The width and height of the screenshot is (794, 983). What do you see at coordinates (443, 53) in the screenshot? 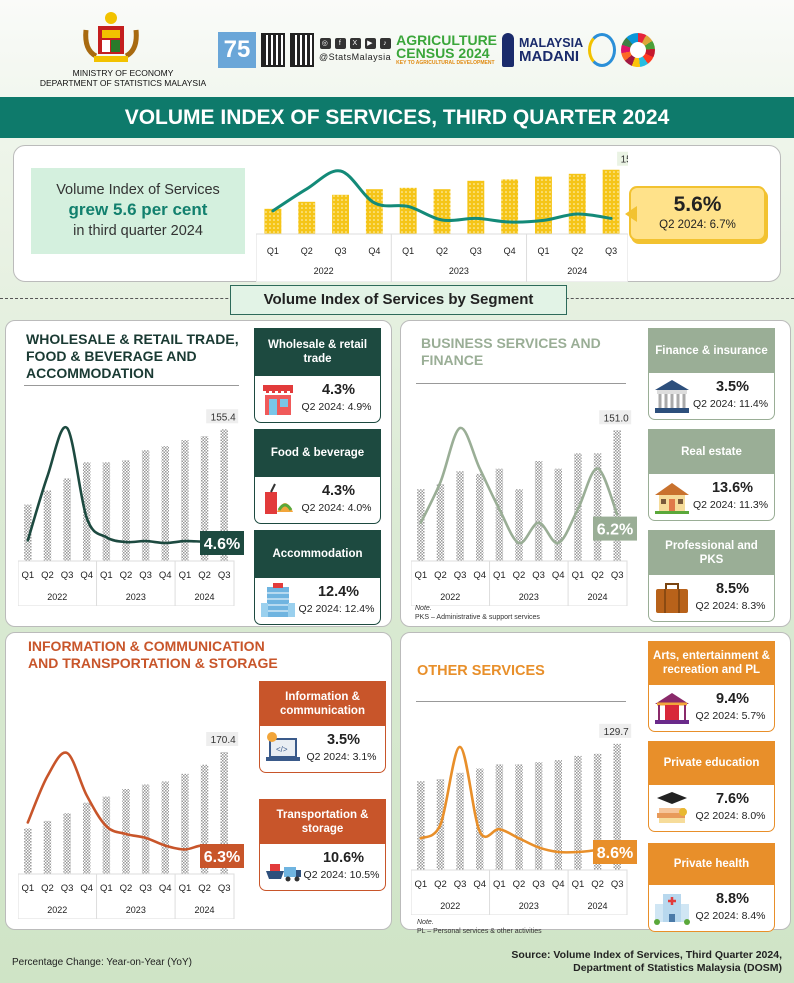
I see `agri-logo-line: CENSUS 2024` at bounding box center [443, 53].